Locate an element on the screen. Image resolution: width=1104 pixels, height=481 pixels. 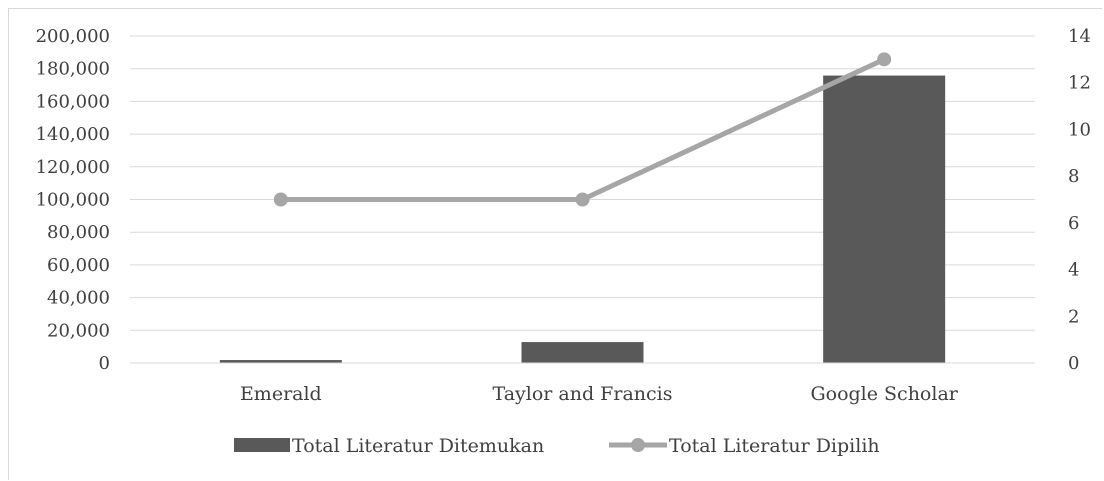
right-tick-label: 14 is located at coordinates (1079, 36).